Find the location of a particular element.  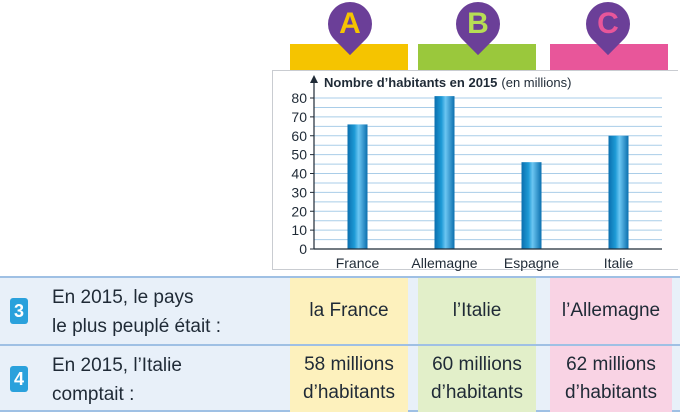

choice-c-pin: C is located at coordinates (608, 28).